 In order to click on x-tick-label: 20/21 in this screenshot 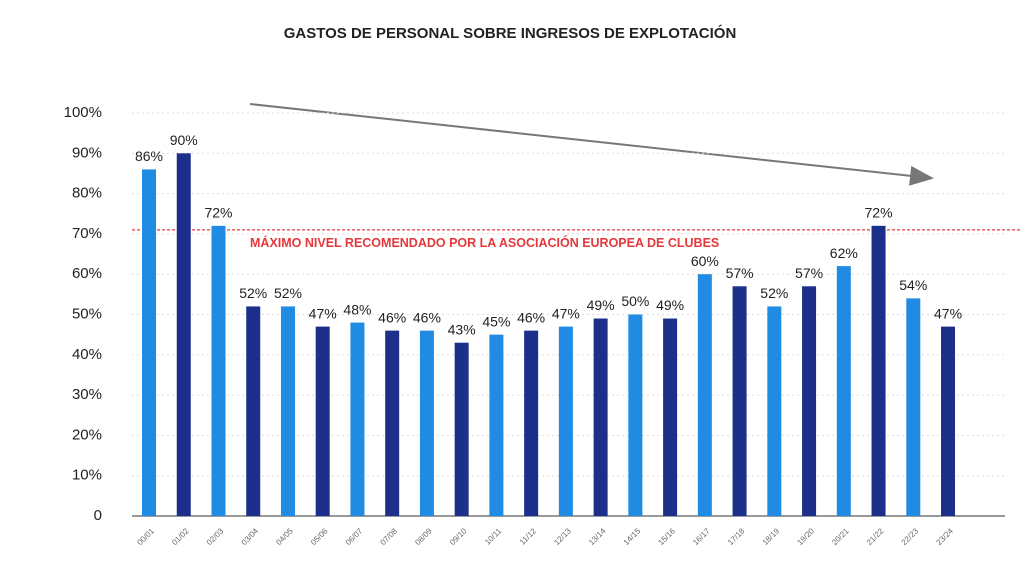, I will do `click(840, 536)`.